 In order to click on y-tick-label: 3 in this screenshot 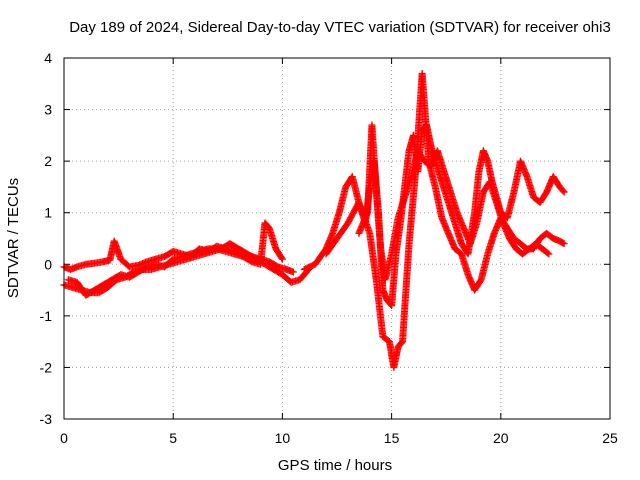, I will do `click(48, 110)`.